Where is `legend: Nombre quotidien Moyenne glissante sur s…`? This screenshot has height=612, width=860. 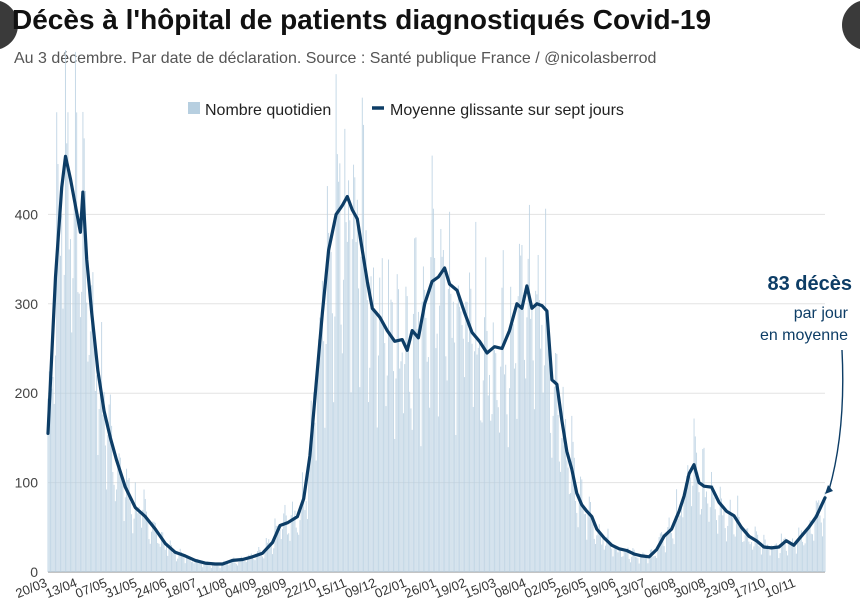
legend: Nombre quotidien Moyenne glissante sur s… is located at coordinates (406, 110).